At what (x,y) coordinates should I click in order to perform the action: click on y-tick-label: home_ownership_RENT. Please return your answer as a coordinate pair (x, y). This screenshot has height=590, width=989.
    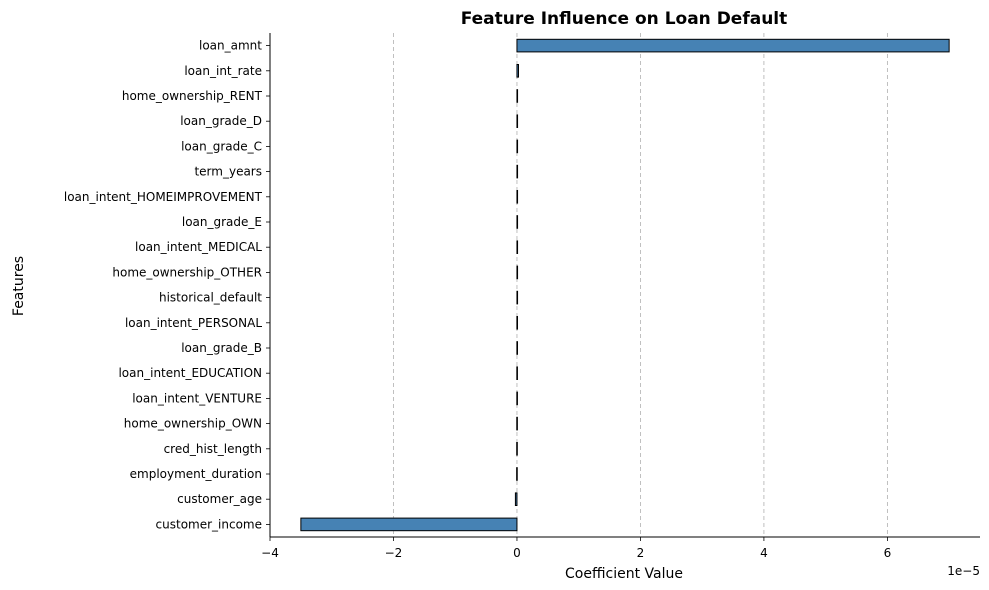
    Looking at the image, I should click on (192, 96).